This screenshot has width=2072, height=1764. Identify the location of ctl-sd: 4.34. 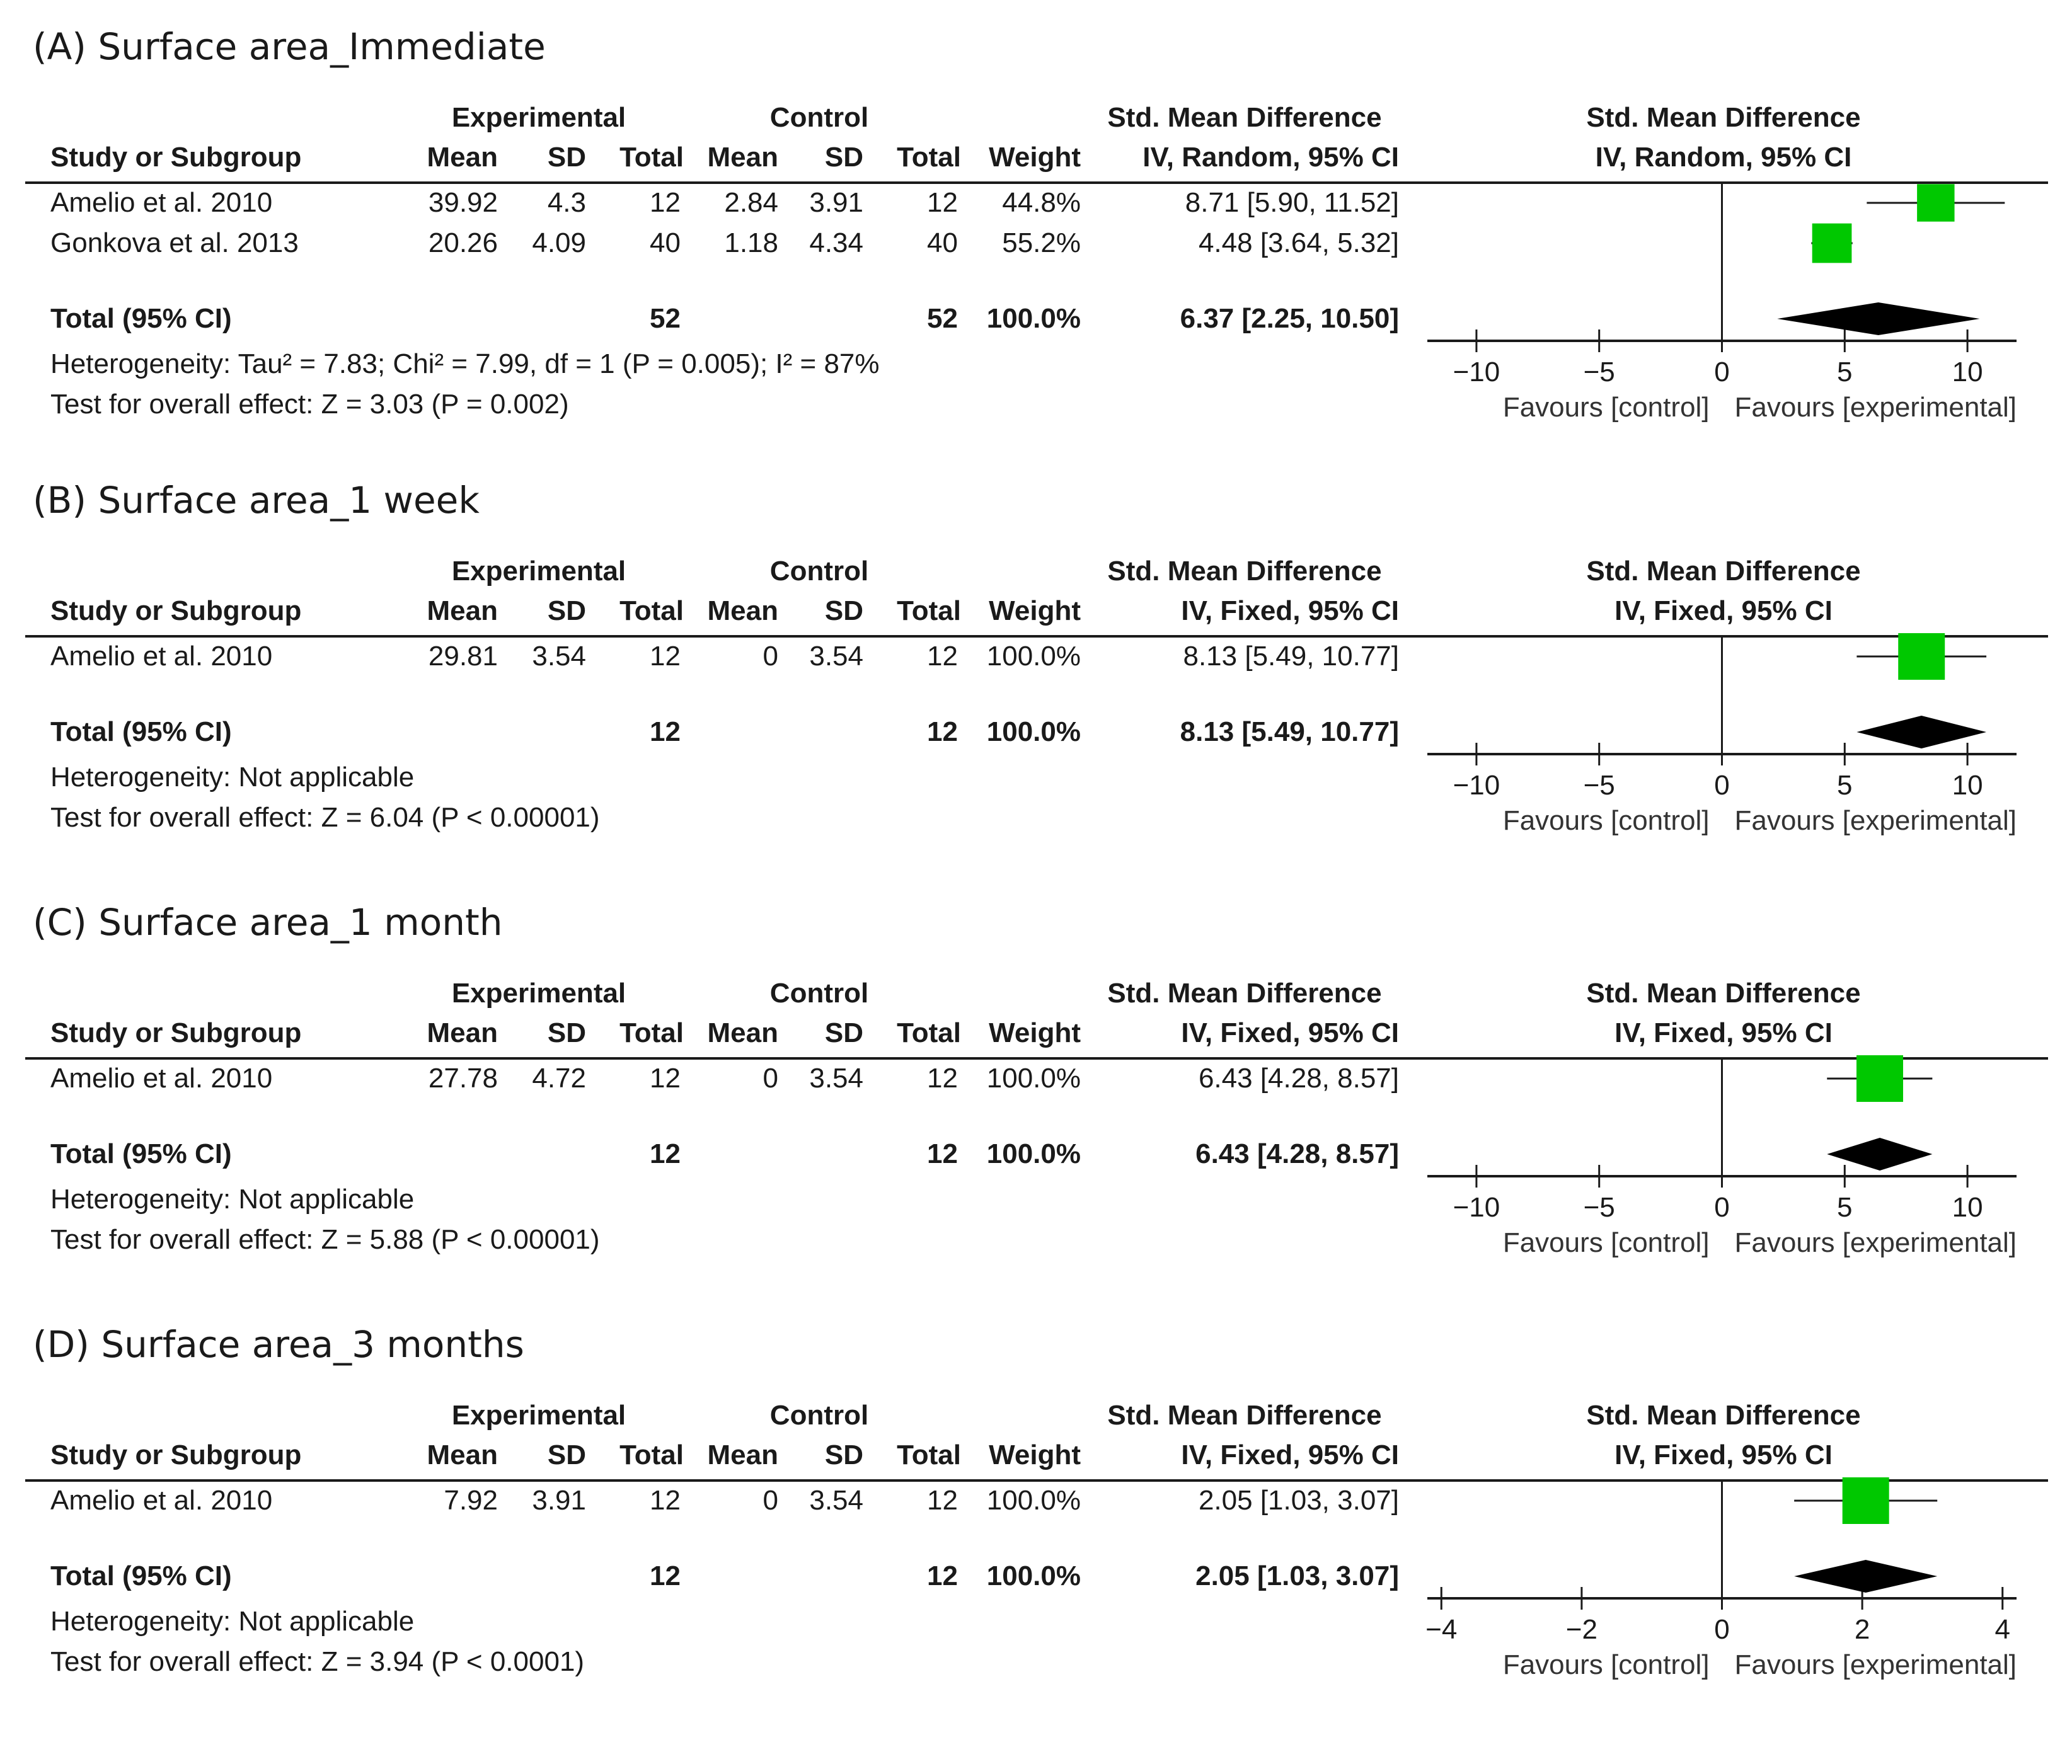
(836, 242).